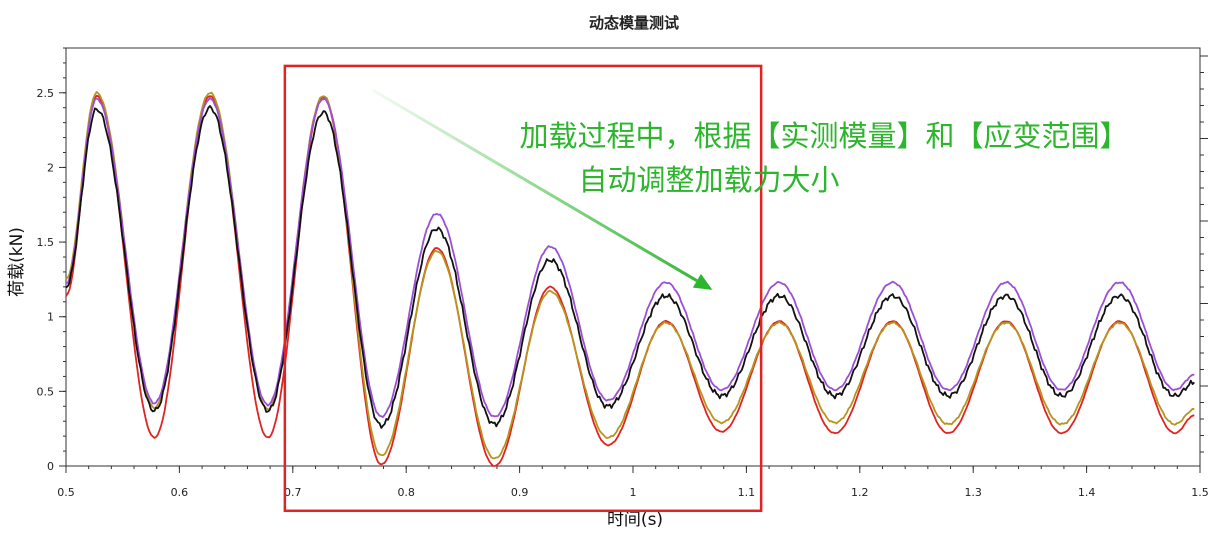 The height and width of the screenshot is (548, 1224). Describe the element at coordinates (633, 492) in the screenshot. I see `x-tick-label: 1` at that location.